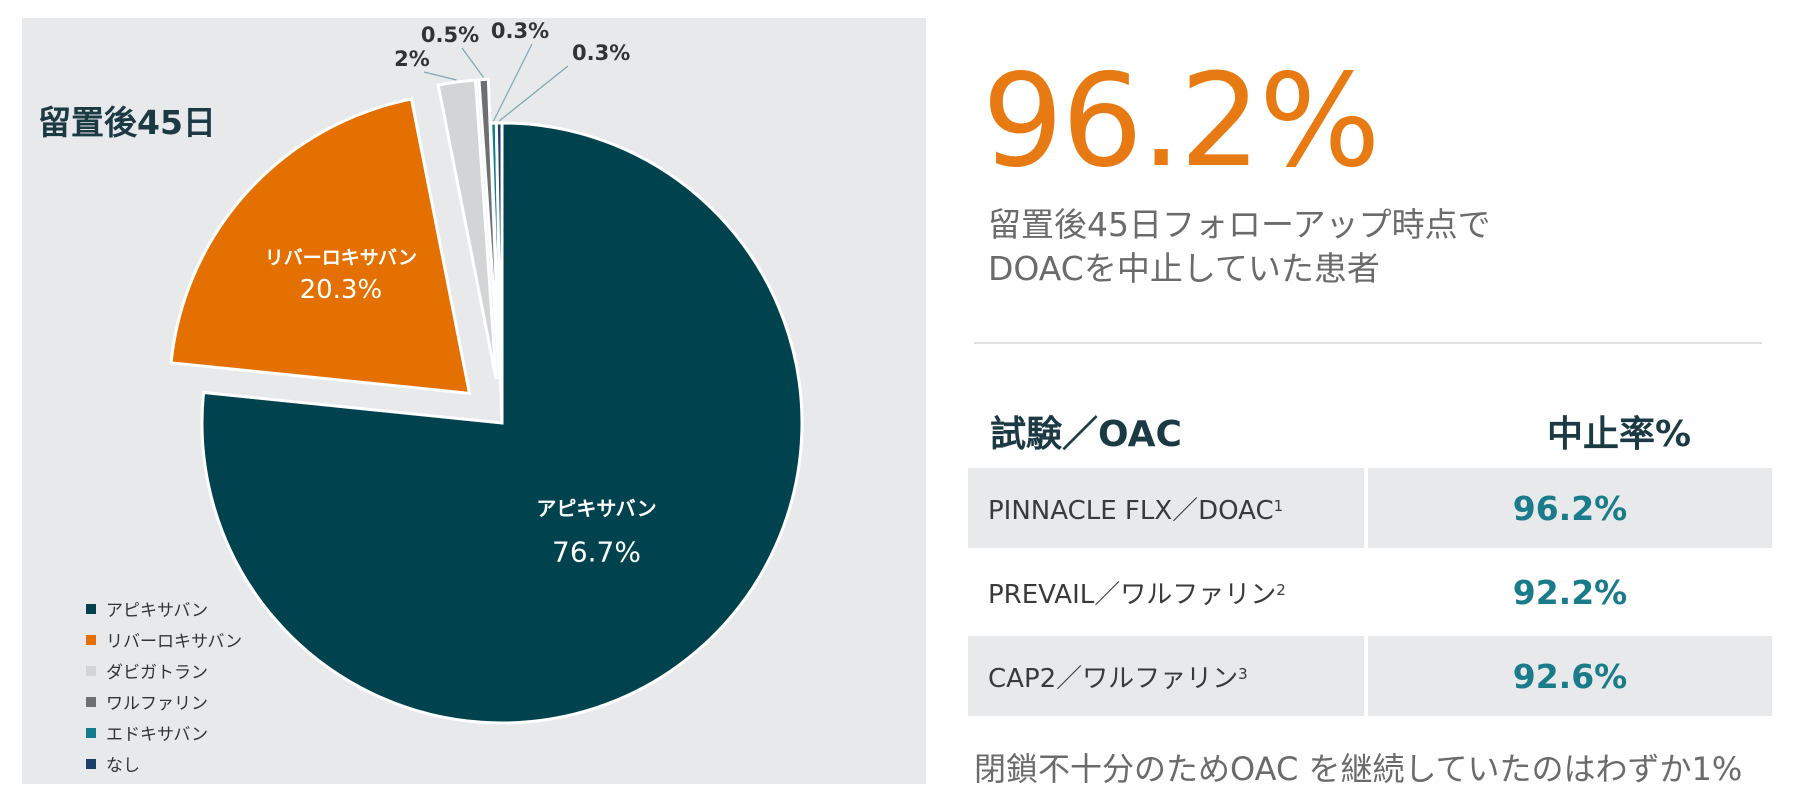 The image size is (1800, 802). I want to click on legend-label: ダビガトラン, so click(157, 673).